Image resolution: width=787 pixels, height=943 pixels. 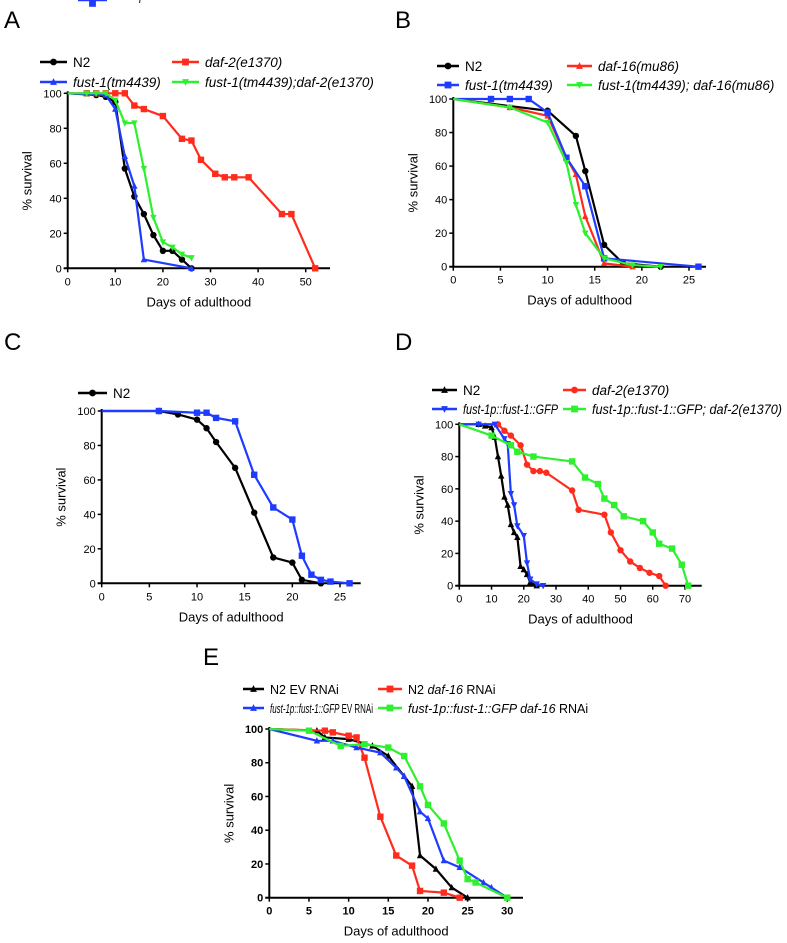 I want to click on legend-label: fust-1p::fust-1::GFP daf-16 RNAi, so click(x=498, y=709).